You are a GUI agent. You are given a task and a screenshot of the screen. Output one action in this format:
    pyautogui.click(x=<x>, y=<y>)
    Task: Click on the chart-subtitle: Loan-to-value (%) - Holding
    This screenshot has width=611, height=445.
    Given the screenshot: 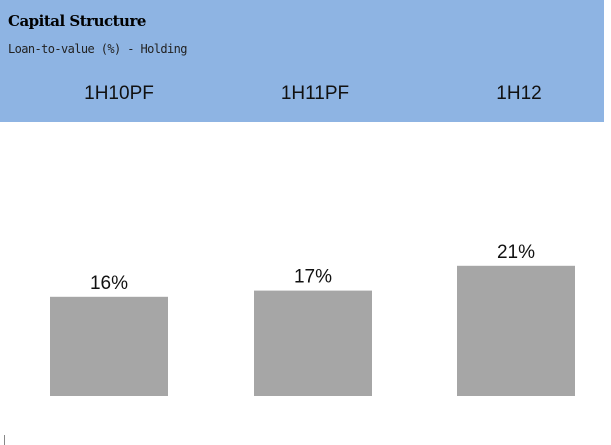 What is the action you would take?
    pyautogui.click(x=97, y=49)
    